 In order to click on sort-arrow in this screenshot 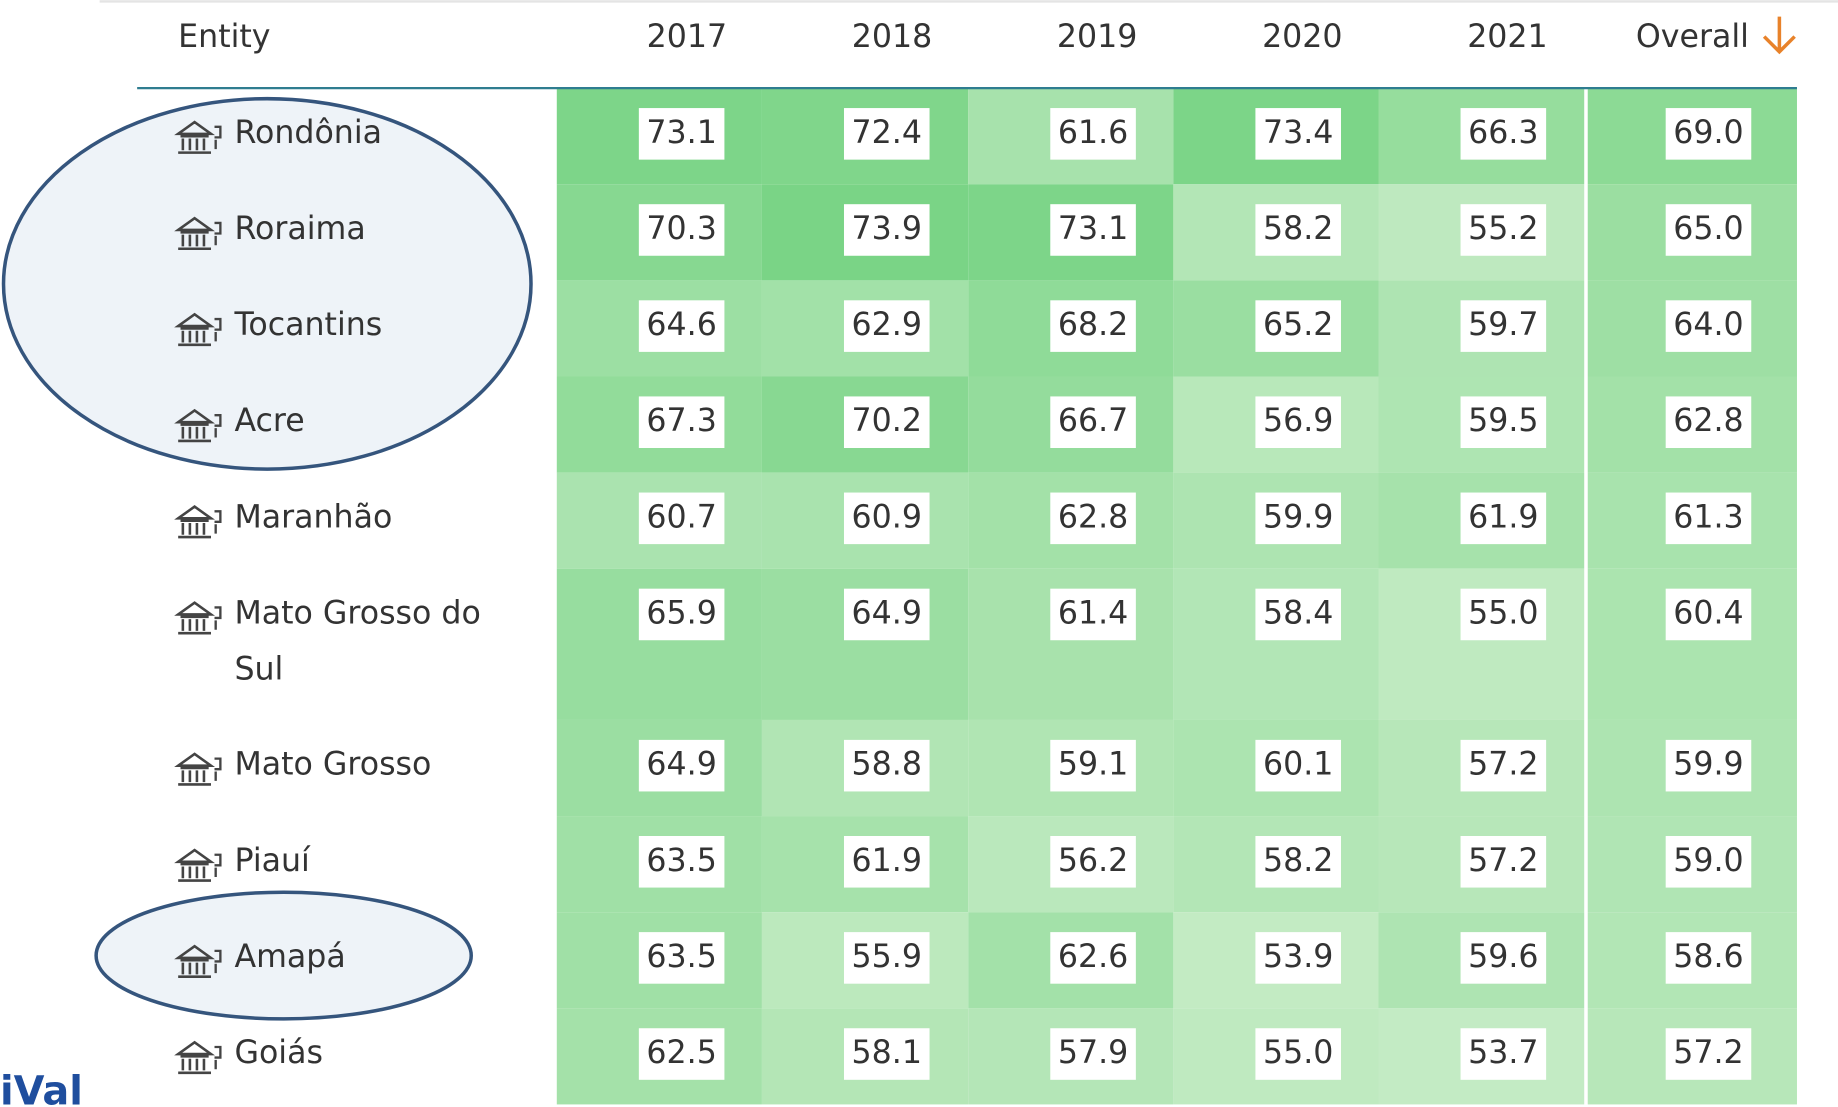, I will do `click(1779, 35)`.